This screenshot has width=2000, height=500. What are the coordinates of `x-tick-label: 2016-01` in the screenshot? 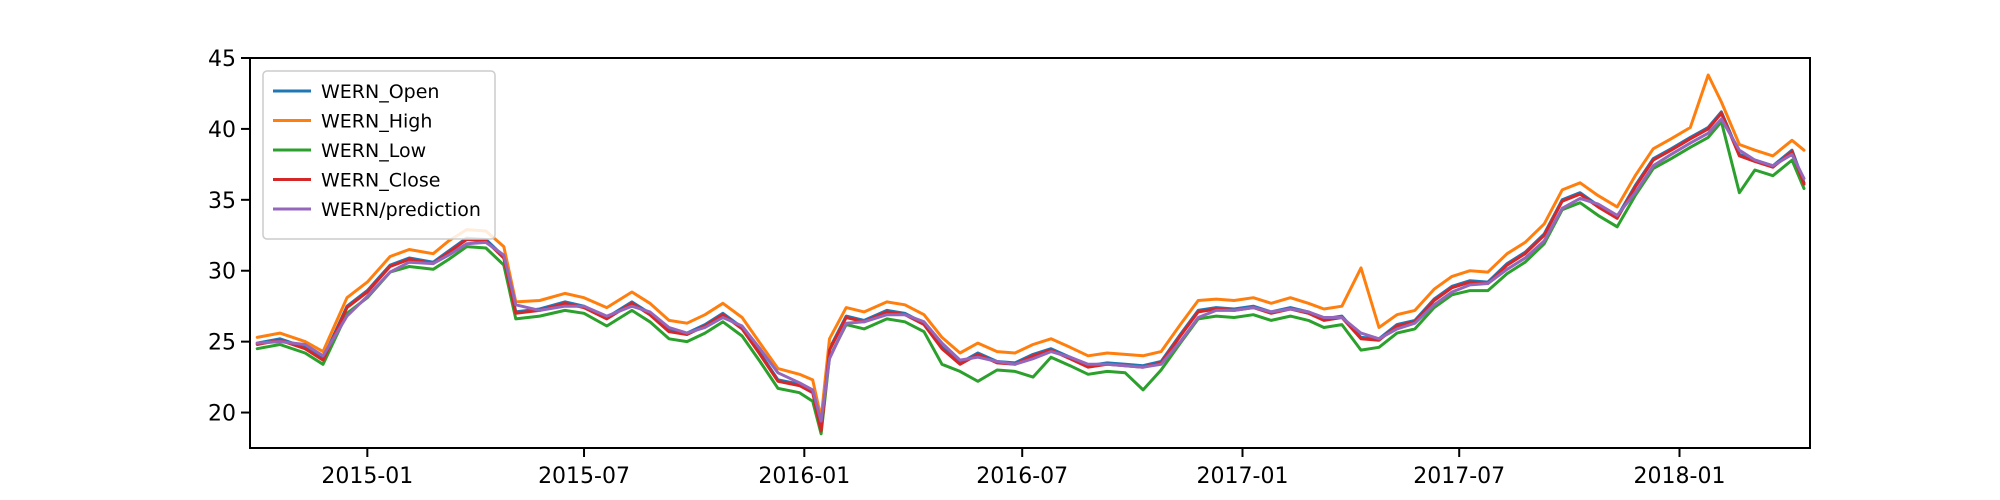 It's located at (804, 476).